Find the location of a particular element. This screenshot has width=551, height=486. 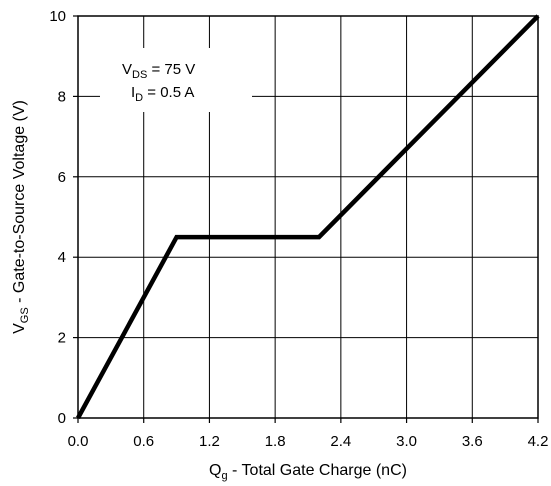

annotation-vds: VDS = 75 V is located at coordinates (158, 71).